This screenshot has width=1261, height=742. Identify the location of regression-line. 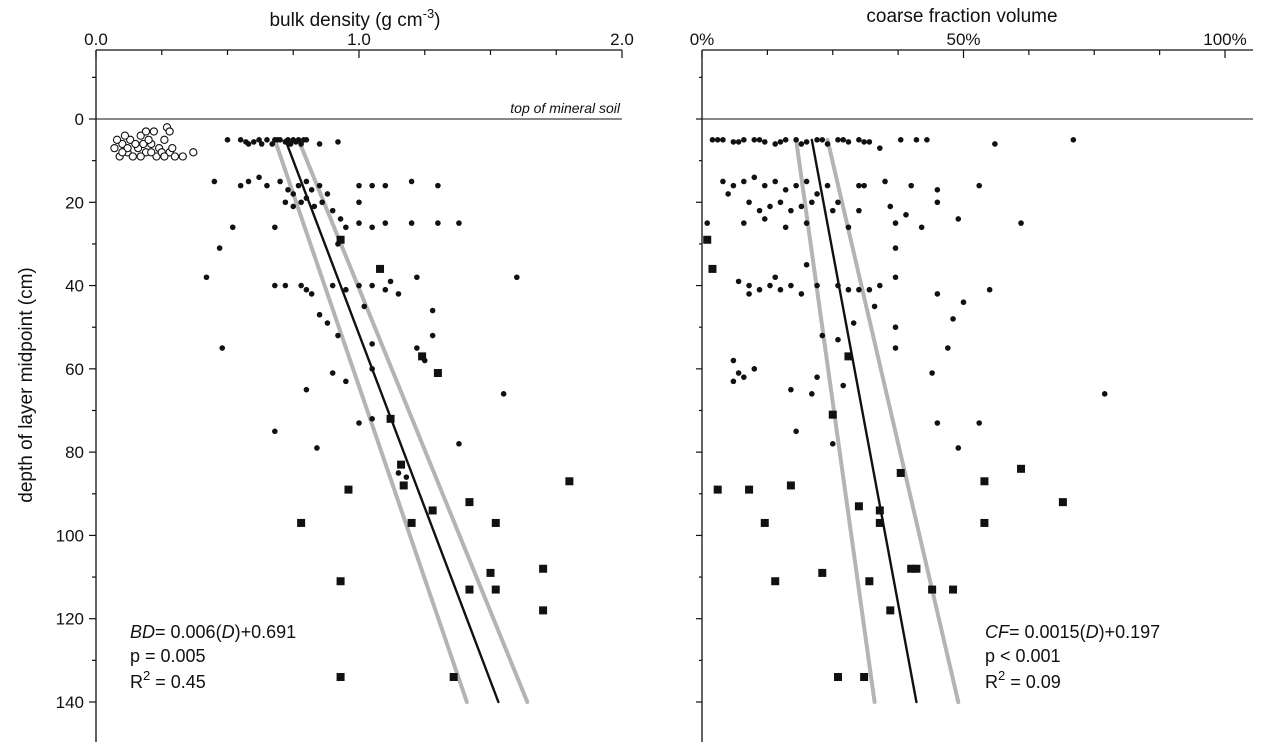
(864, 421).